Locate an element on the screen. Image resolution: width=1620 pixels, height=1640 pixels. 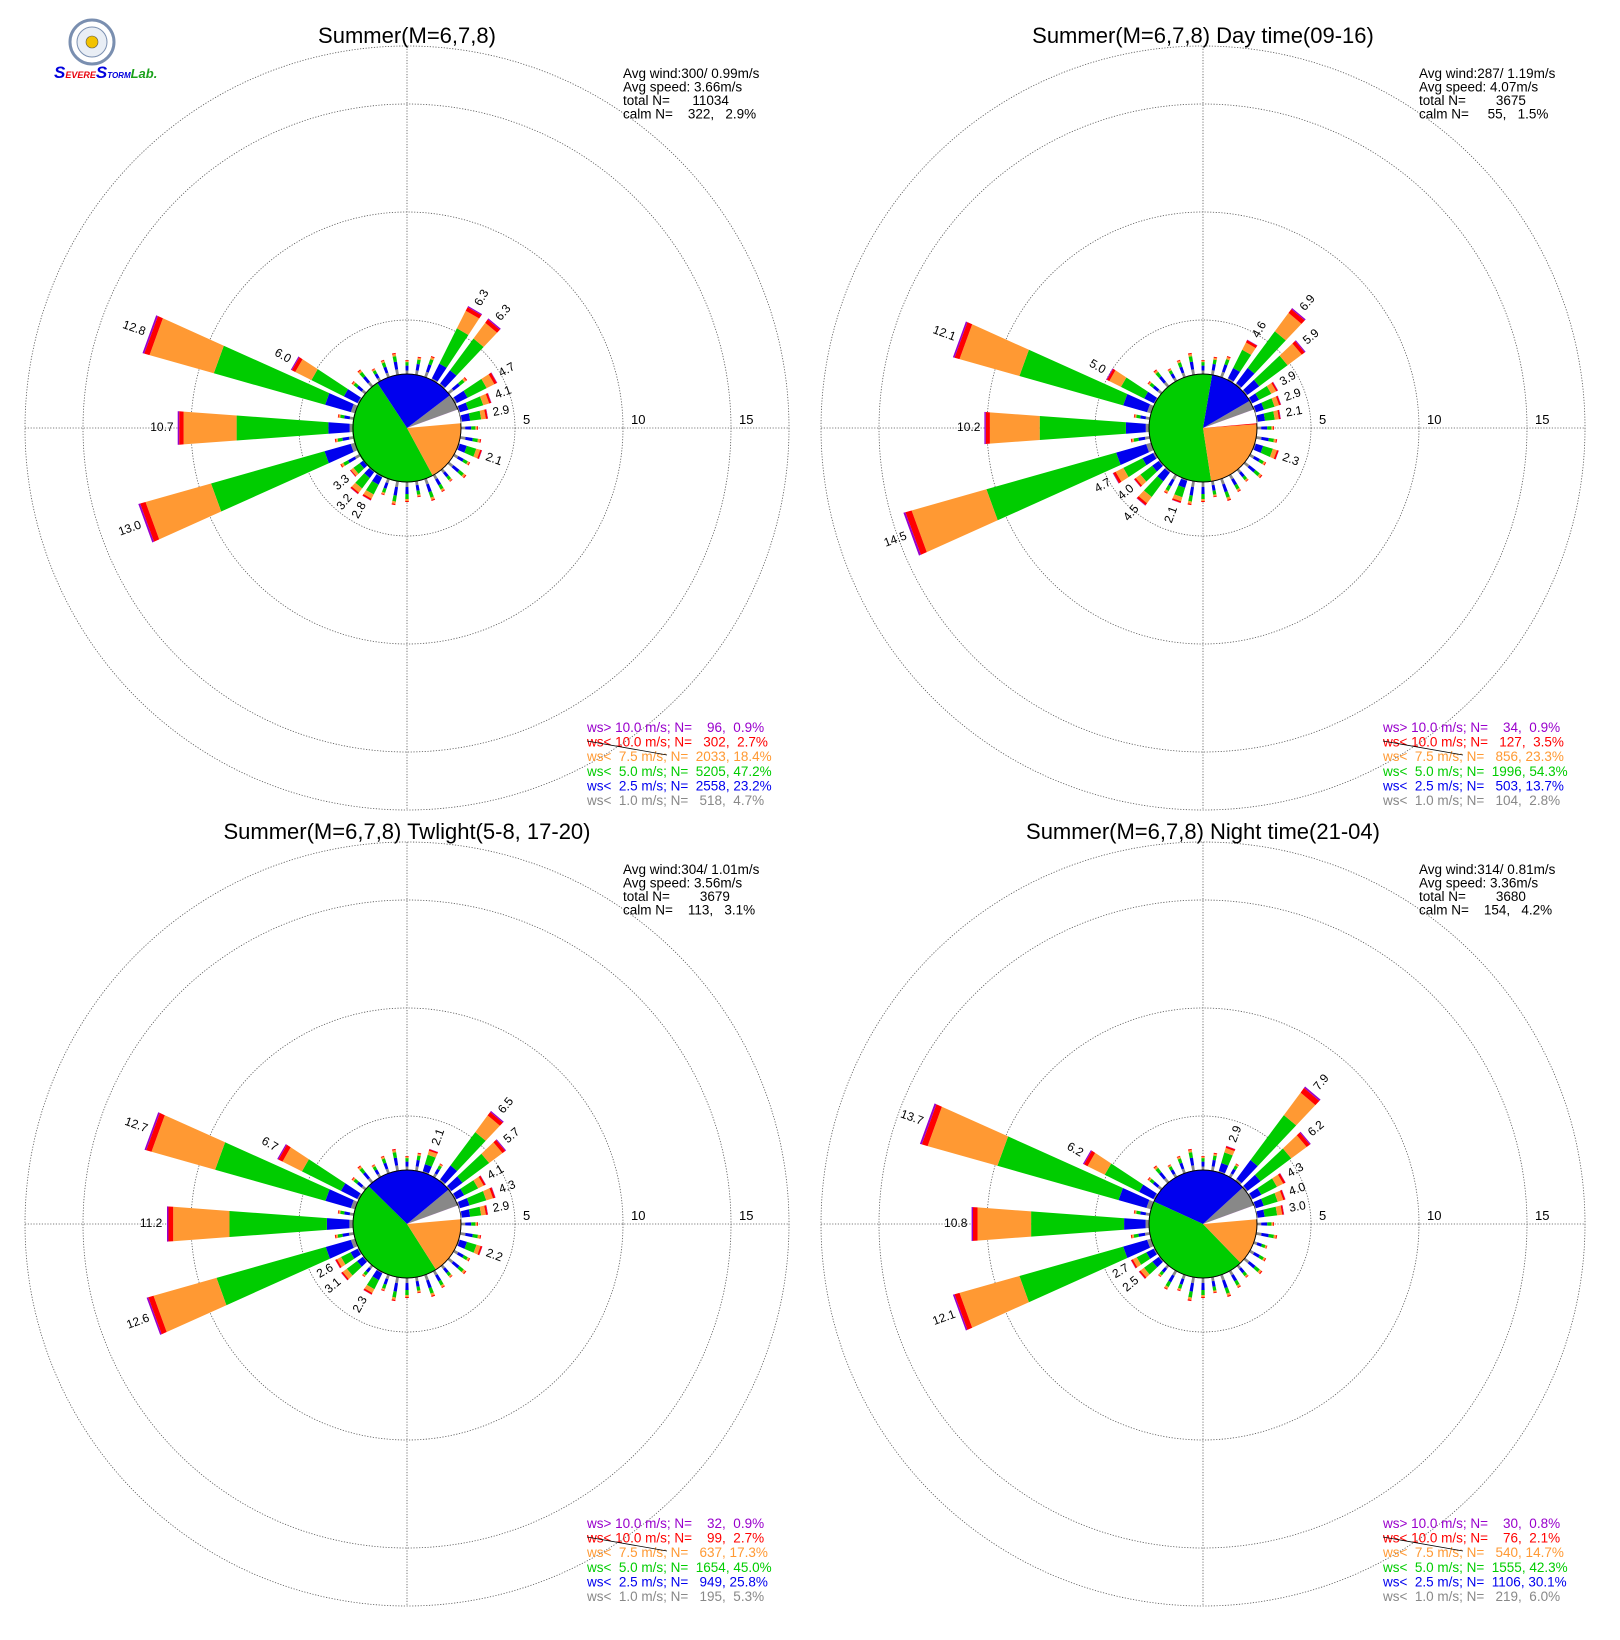
spoke-value-label: 2.1 is located at coordinates (1170, 514).